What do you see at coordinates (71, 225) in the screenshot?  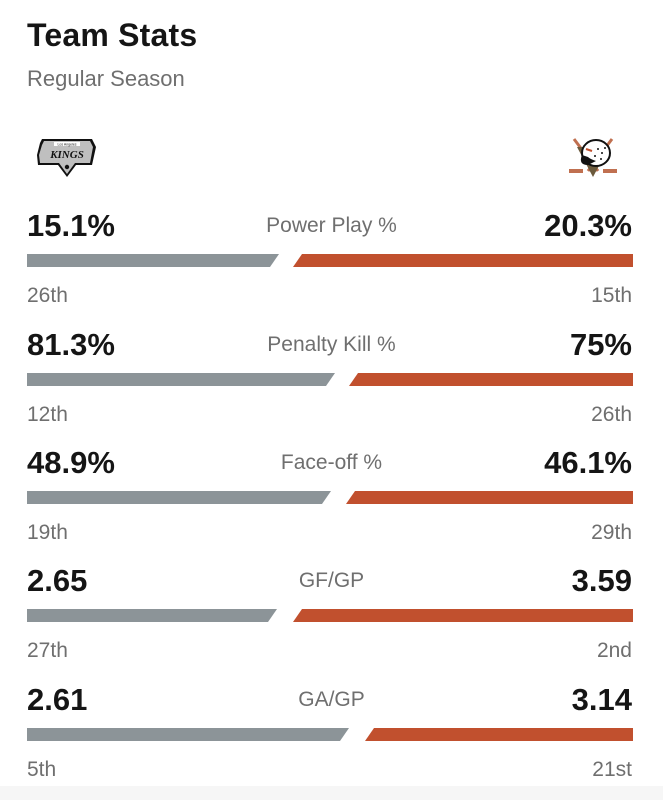 I see `left-value: 15.1%` at bounding box center [71, 225].